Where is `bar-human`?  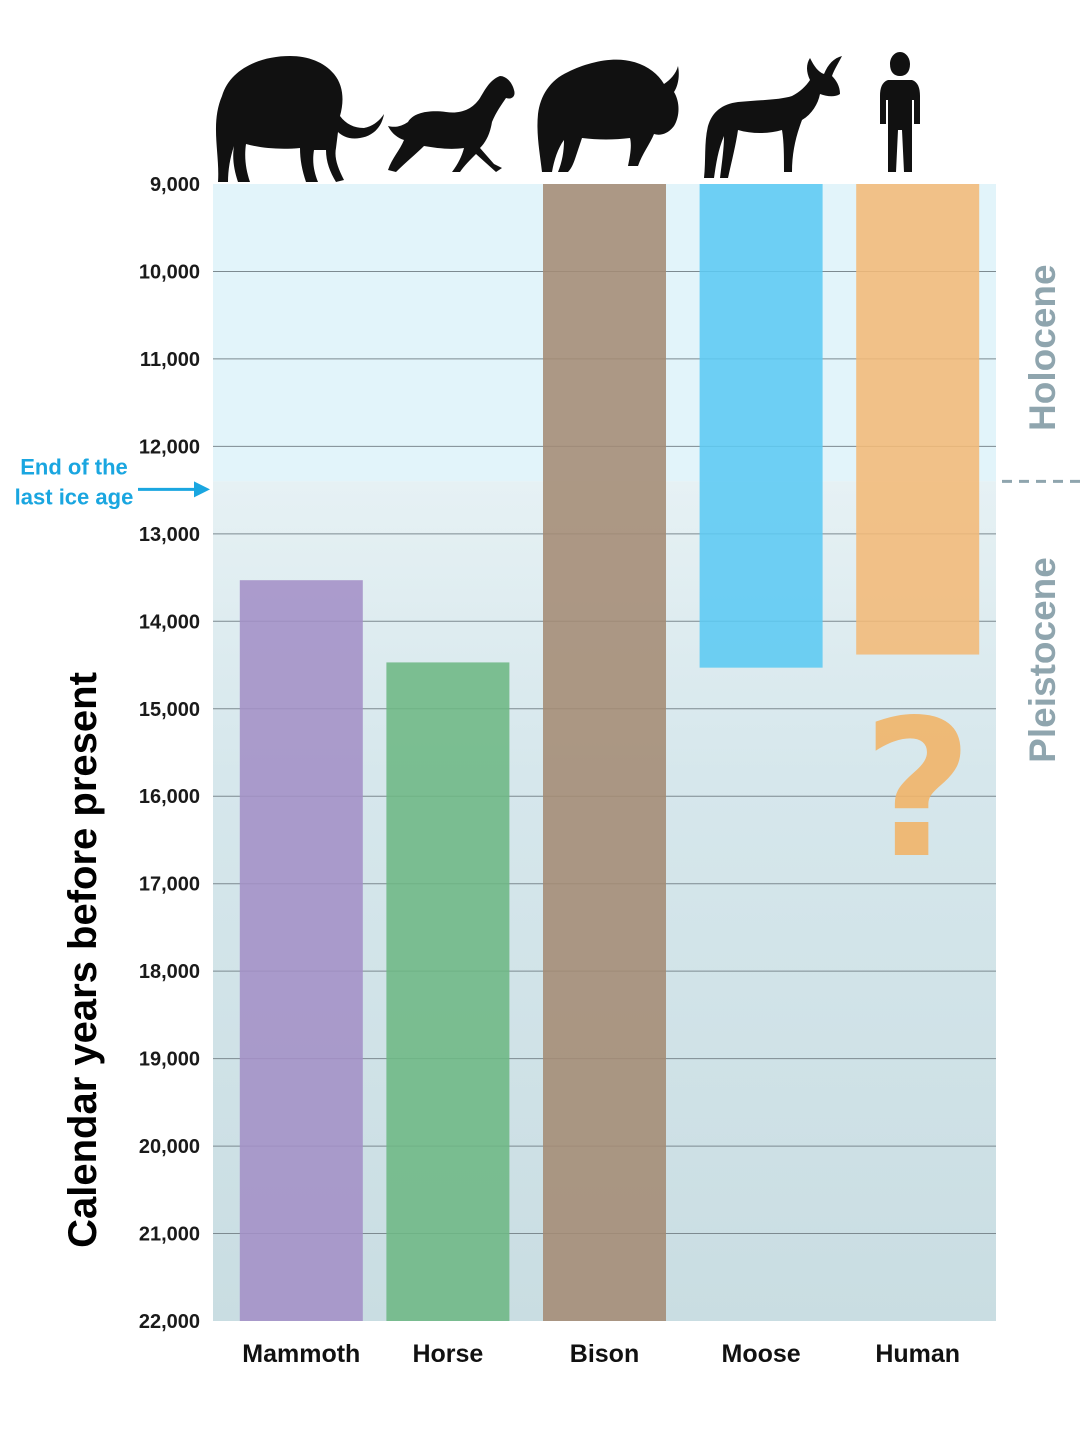
bar-human is located at coordinates (918, 419).